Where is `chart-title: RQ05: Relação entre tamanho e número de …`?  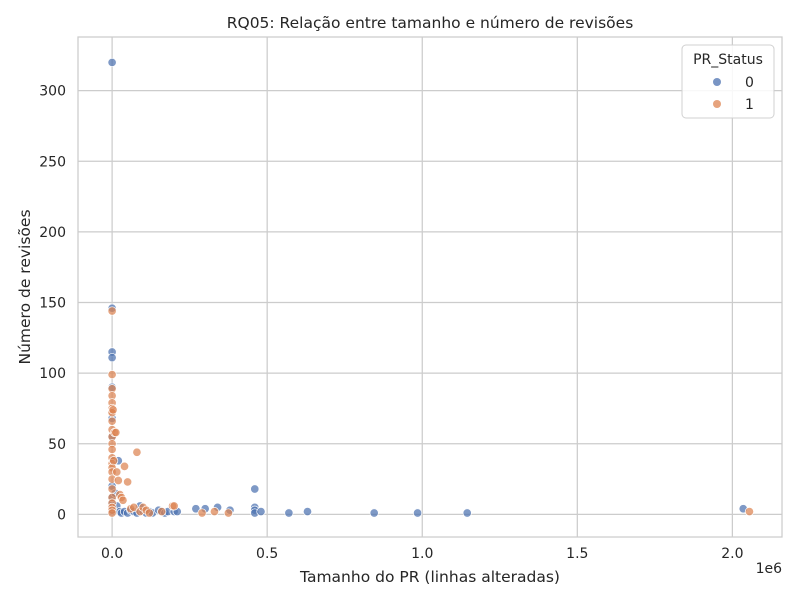
chart-title: RQ05: Relação entre tamanho e número de … is located at coordinates (430, 23).